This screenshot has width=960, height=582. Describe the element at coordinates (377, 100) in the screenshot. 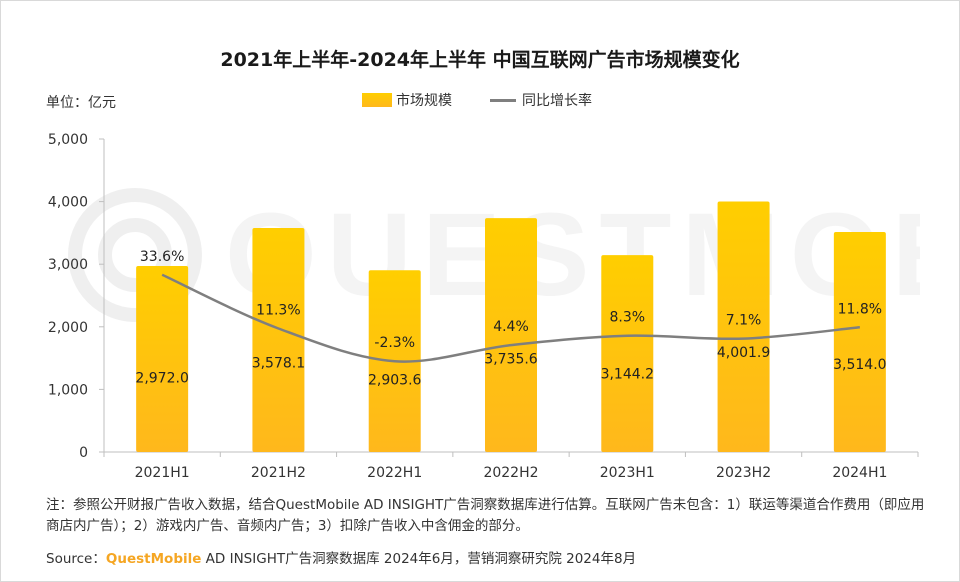

I see `legend-swatch-bar` at that location.